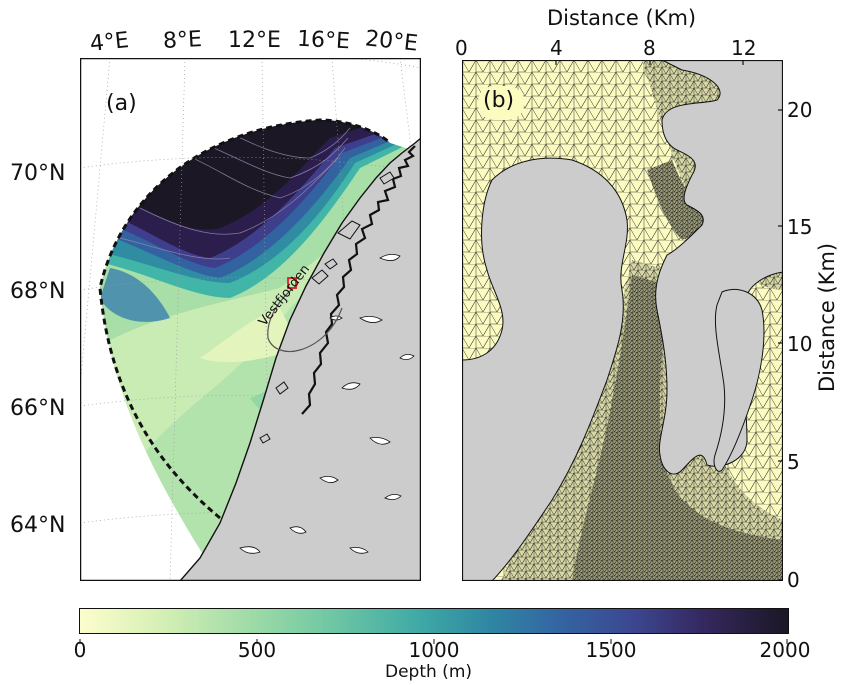  Describe the element at coordinates (793, 462) in the screenshot. I see `y-tick-5: 5` at that location.